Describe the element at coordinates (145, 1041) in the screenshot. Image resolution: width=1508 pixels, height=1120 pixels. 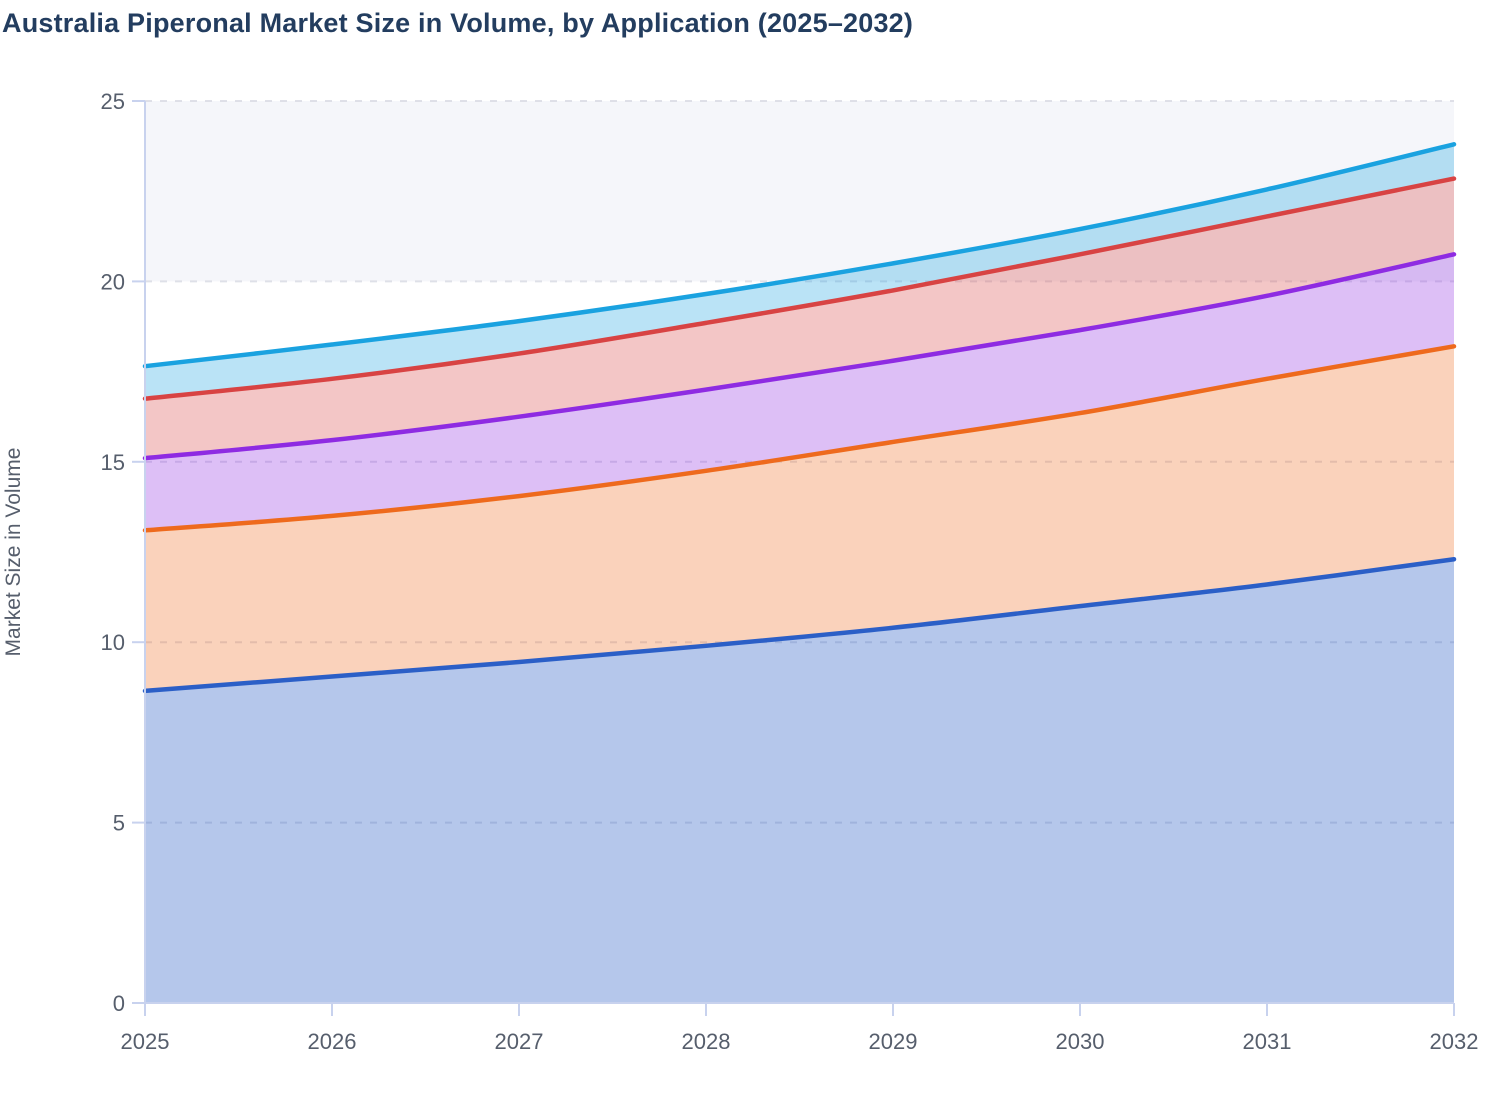
I see `x-tick-label: 2025` at that location.